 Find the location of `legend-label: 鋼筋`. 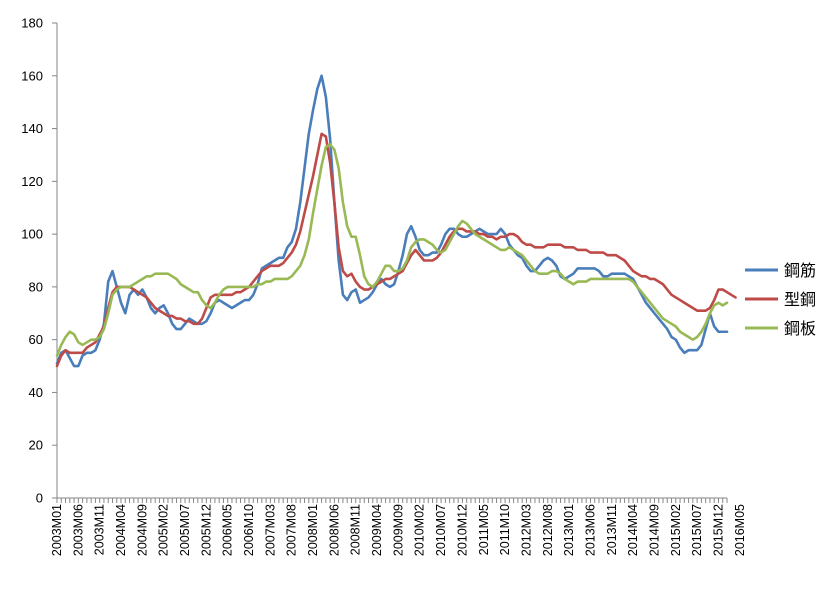

legend-label: 鋼筋 is located at coordinates (800, 271).